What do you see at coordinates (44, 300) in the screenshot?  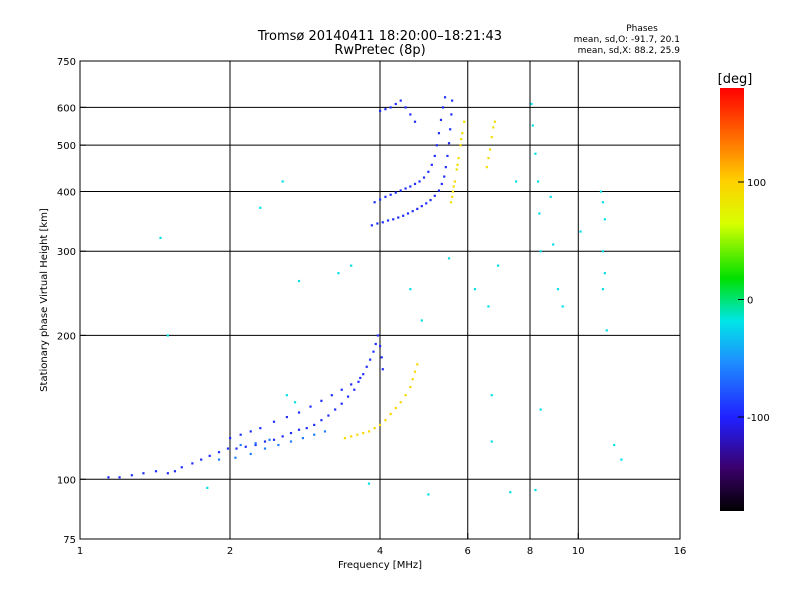 I see `y-axis-label: Stationary phase Virtual Height [km]` at bounding box center [44, 300].